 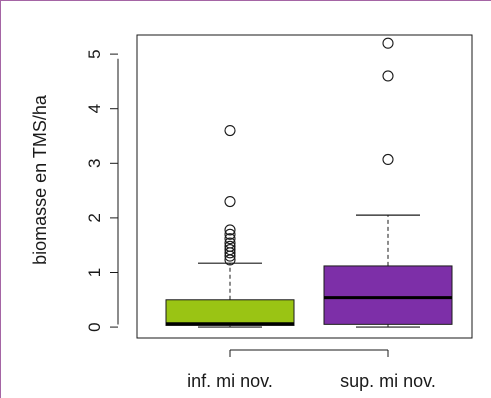 What do you see at coordinates (40, 179) in the screenshot?
I see `y-axis-label: biomasse en TMS/ha` at bounding box center [40, 179].